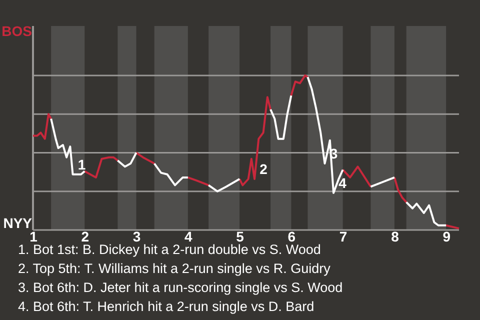 Image resolution: width=480 pixels, height=320 pixels. I want to click on text: 4. Bot 6th: T. Henrich hit a 2-run single vs D. Bard, so click(166, 306).